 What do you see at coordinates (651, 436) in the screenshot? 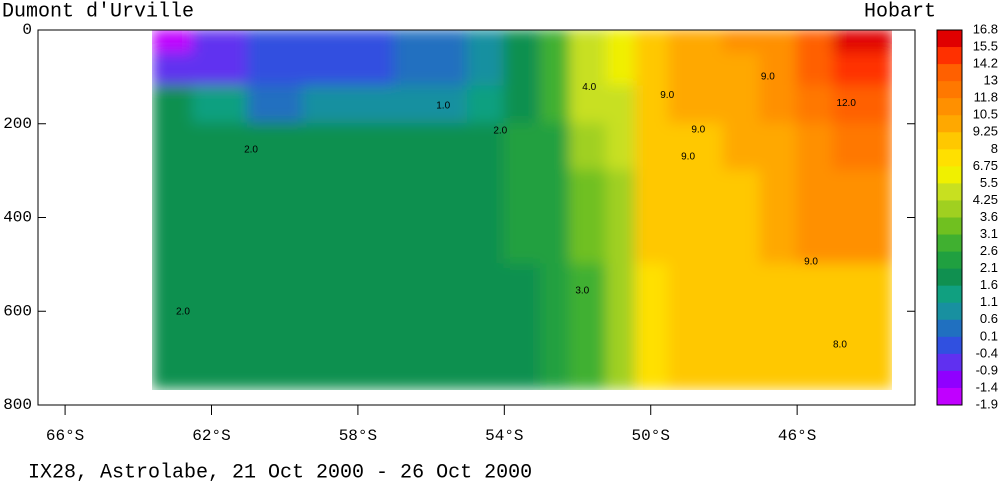
I see `x-tick-label: 50°S` at bounding box center [651, 436].